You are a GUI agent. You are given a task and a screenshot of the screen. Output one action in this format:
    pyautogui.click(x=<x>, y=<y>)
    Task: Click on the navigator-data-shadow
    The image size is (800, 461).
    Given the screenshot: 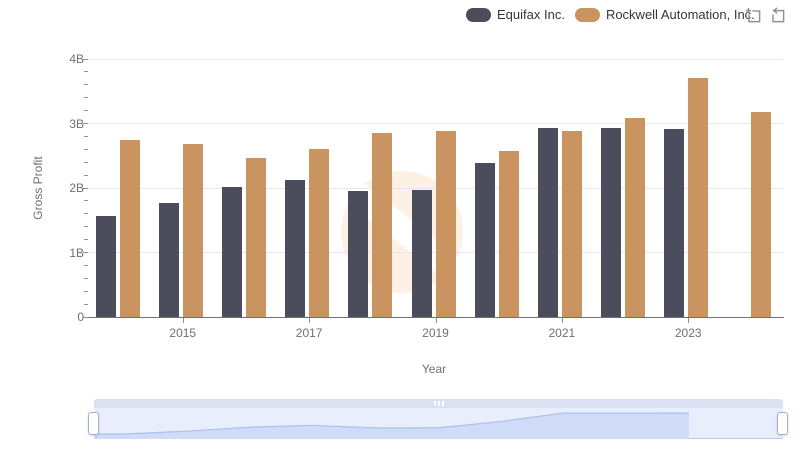 What is the action you would take?
    pyautogui.click(x=392, y=425)
    